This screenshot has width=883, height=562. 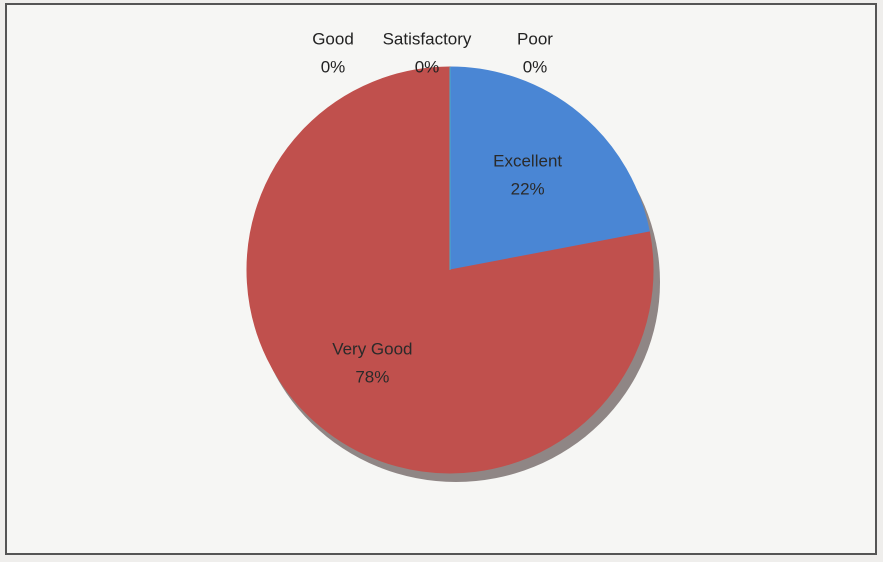 What do you see at coordinates (372, 376) in the screenshot?
I see `value-label: 78%` at bounding box center [372, 376].